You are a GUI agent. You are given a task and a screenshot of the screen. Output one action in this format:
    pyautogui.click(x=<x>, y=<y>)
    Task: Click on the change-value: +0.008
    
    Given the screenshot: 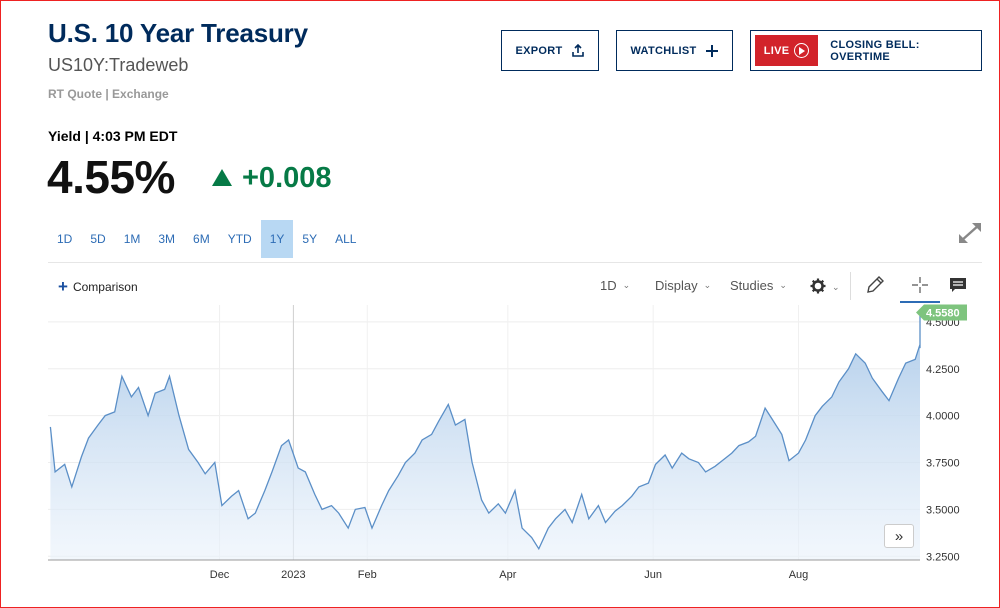 What is the action you would take?
    pyautogui.click(x=287, y=178)
    